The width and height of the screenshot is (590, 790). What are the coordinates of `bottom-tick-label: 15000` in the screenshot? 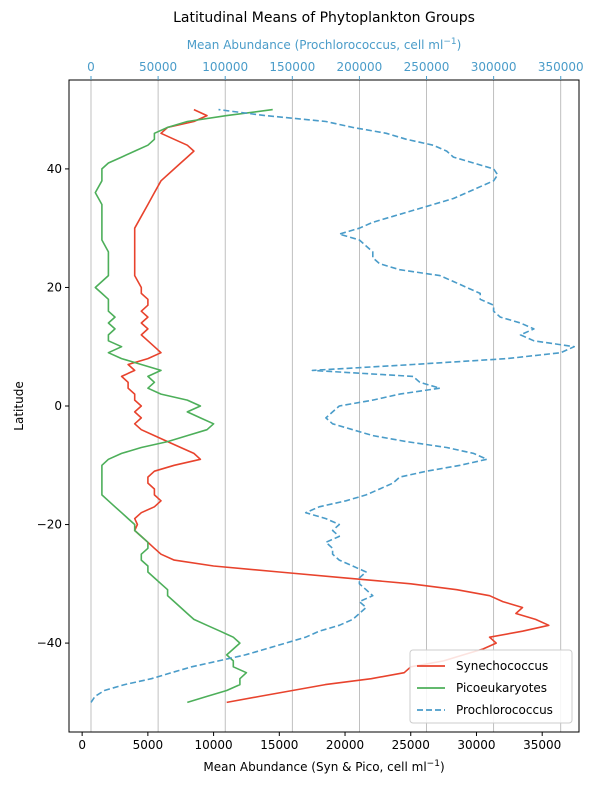 It's located at (279, 745).